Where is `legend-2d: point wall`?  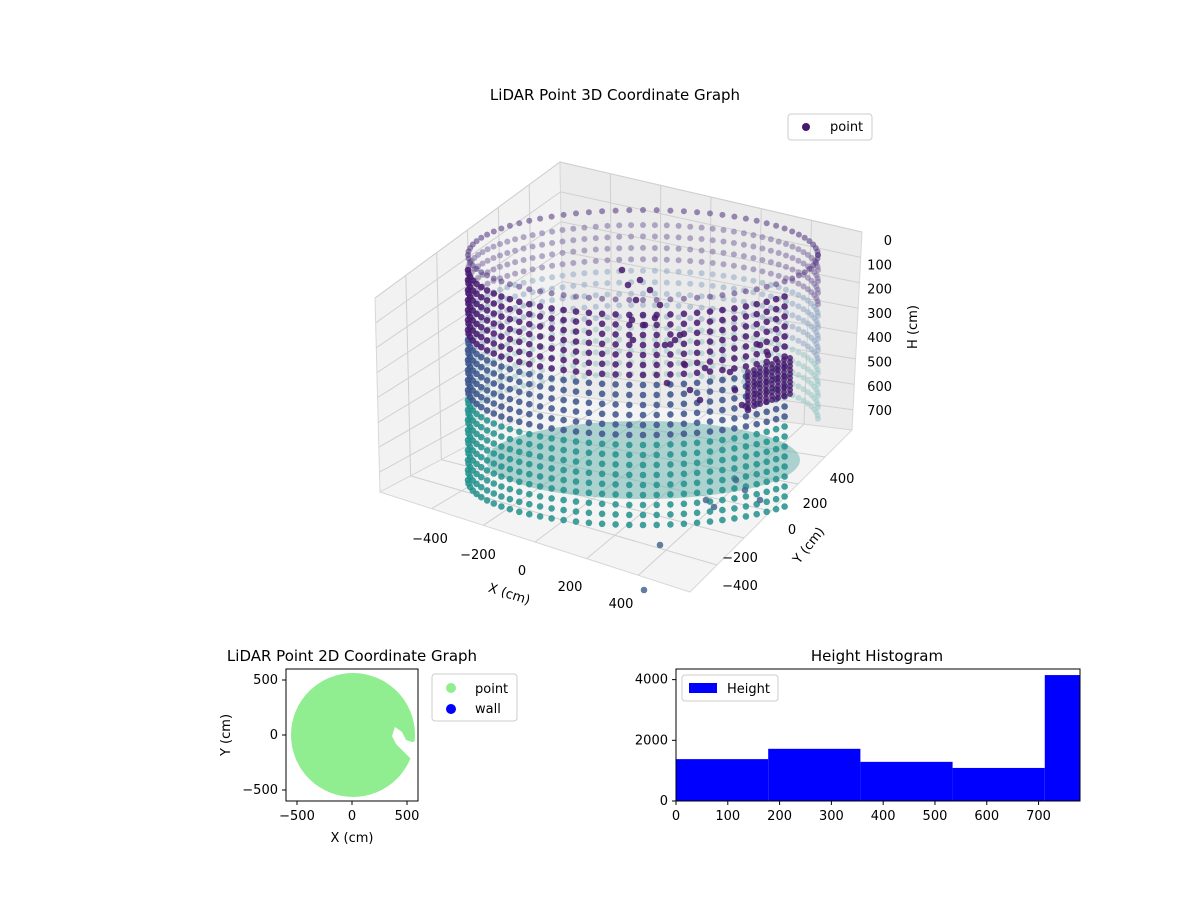 legend-2d: point wall is located at coordinates (474, 697).